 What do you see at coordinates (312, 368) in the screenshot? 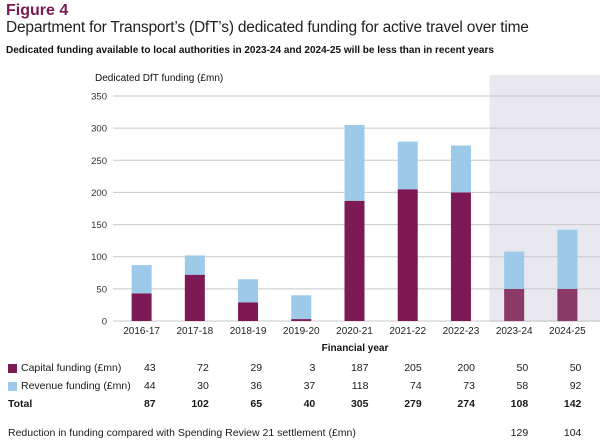
I see `capital-funding-row-value: 3` at bounding box center [312, 368].